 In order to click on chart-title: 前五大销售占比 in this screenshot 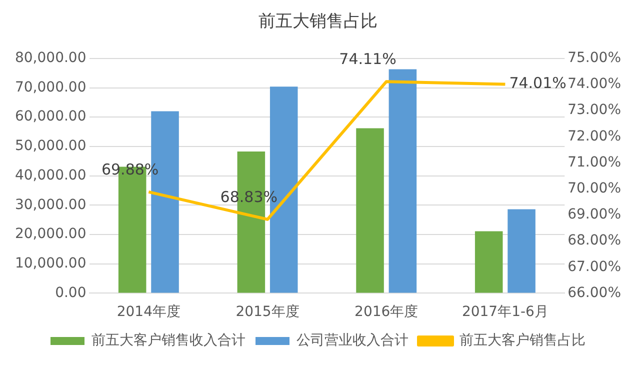, I will do `click(318, 22)`.